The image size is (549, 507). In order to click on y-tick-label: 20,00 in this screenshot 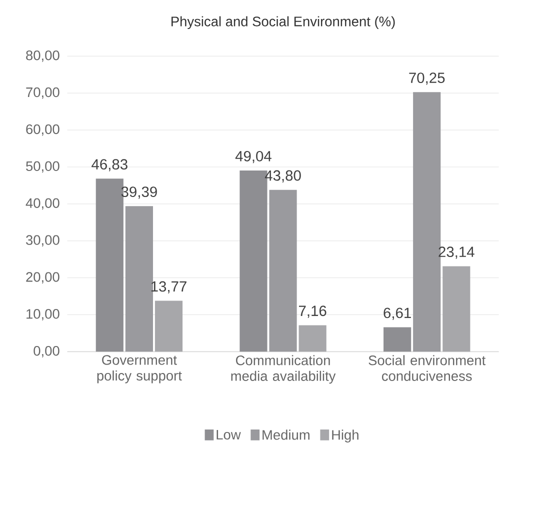, I will do `click(43, 278)`.